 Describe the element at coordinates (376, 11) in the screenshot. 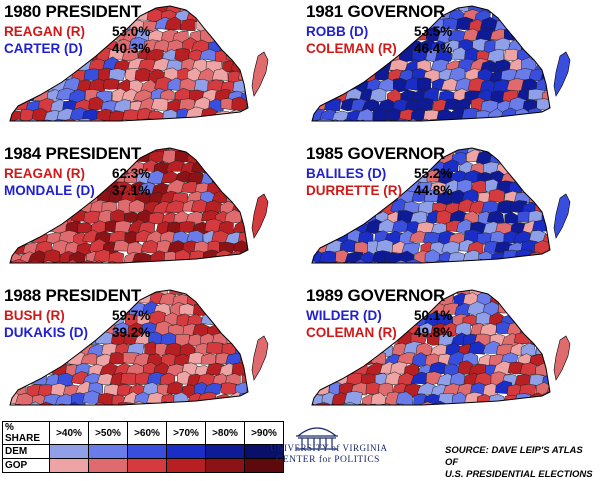

I see `panel-title: 1981 GOVERNOR` at that location.